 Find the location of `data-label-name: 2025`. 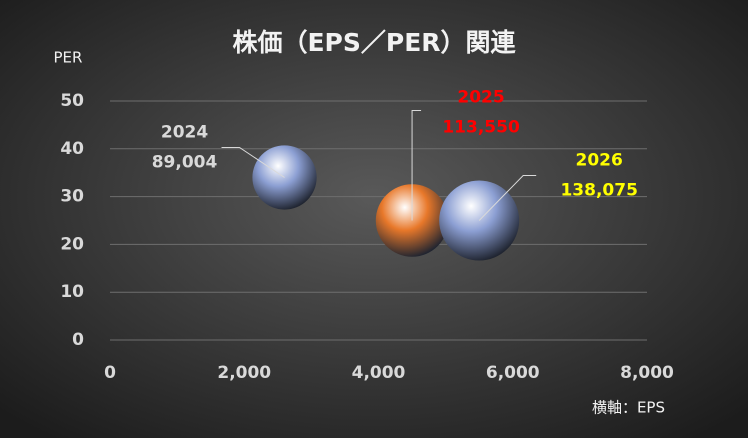

data-label-name: 2025 is located at coordinates (480, 98).